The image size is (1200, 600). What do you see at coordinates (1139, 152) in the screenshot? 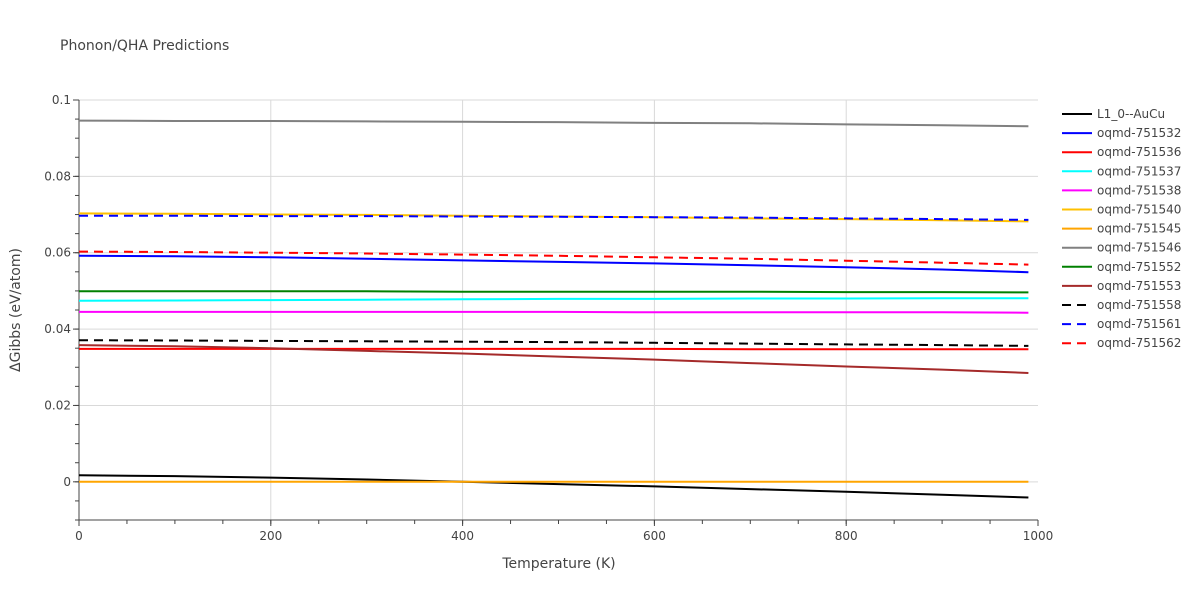
I see `legend-label: oqmd-751536` at bounding box center [1139, 152].